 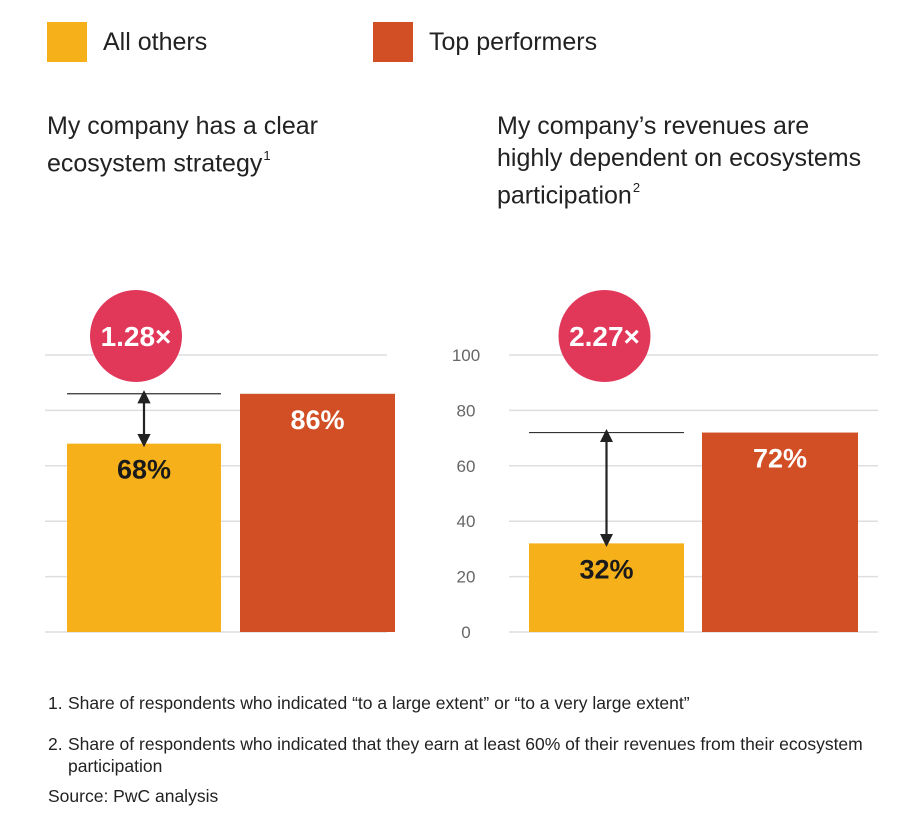 What do you see at coordinates (55, 703) in the screenshot?
I see `footnote-1-number: 1.` at bounding box center [55, 703].